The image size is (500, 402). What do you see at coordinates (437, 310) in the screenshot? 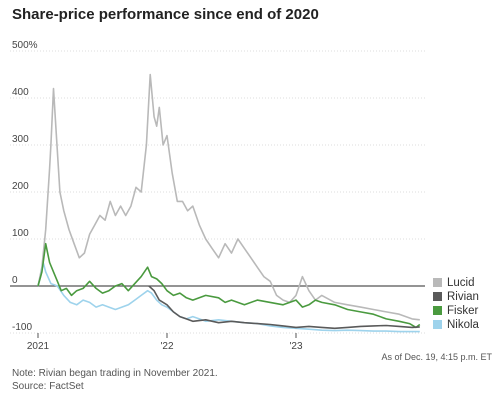
I see `legend-swatch-fisker` at bounding box center [437, 310].